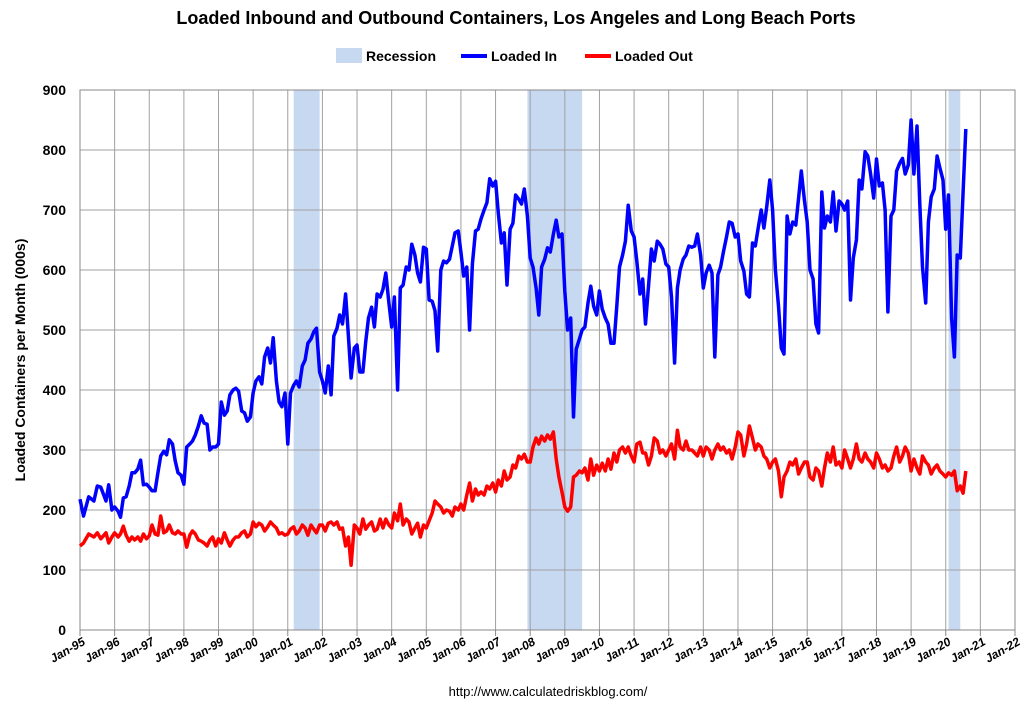  Describe the element at coordinates (20, 360) in the screenshot. I see `y-axis-label: Loaded Containers per Month (000s)` at that location.